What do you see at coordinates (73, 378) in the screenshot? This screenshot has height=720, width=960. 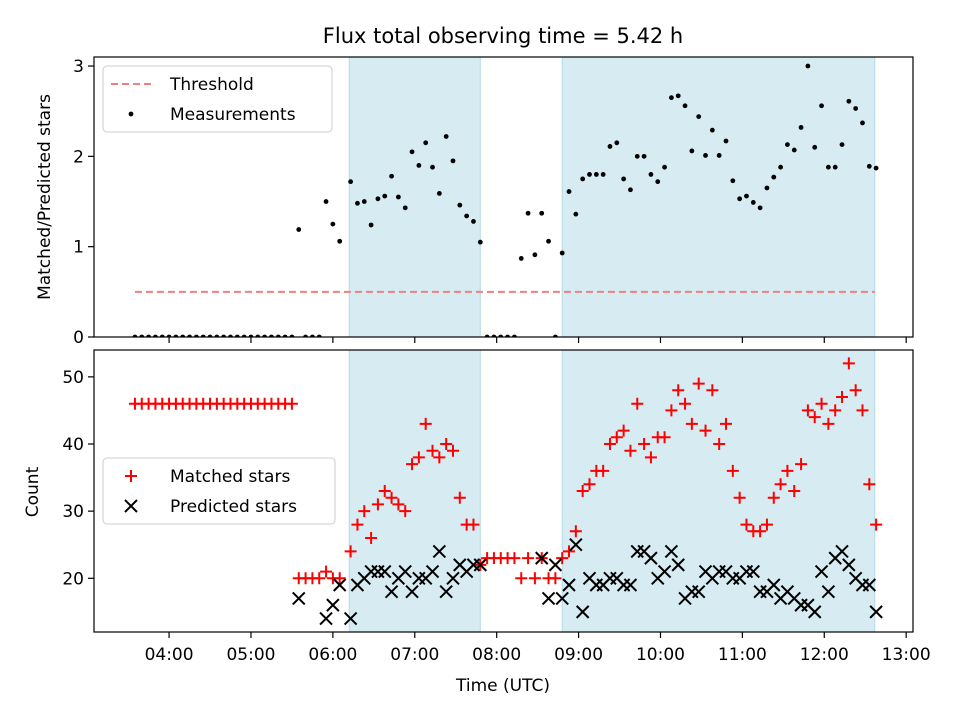 I see `y-tick-label: 50` at bounding box center [73, 378].